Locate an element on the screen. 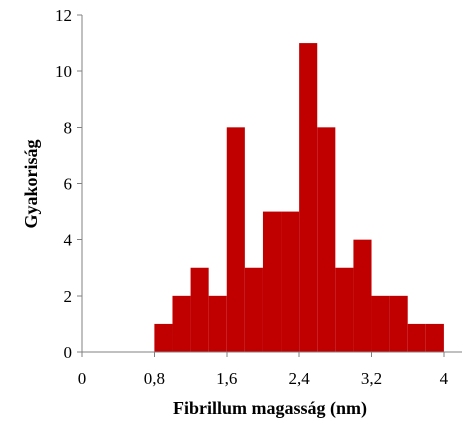  y-tick-label-5: 10 is located at coordinates (63, 71).